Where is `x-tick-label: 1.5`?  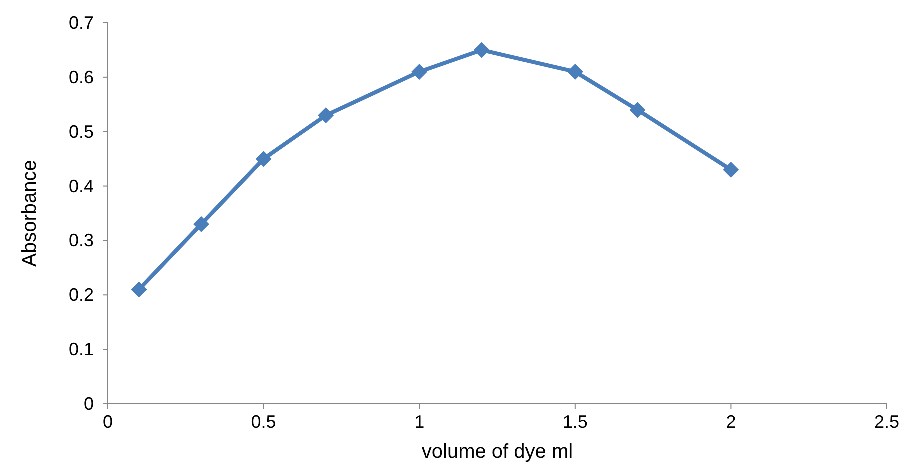 x-tick-label: 1.5 is located at coordinates (575, 422).